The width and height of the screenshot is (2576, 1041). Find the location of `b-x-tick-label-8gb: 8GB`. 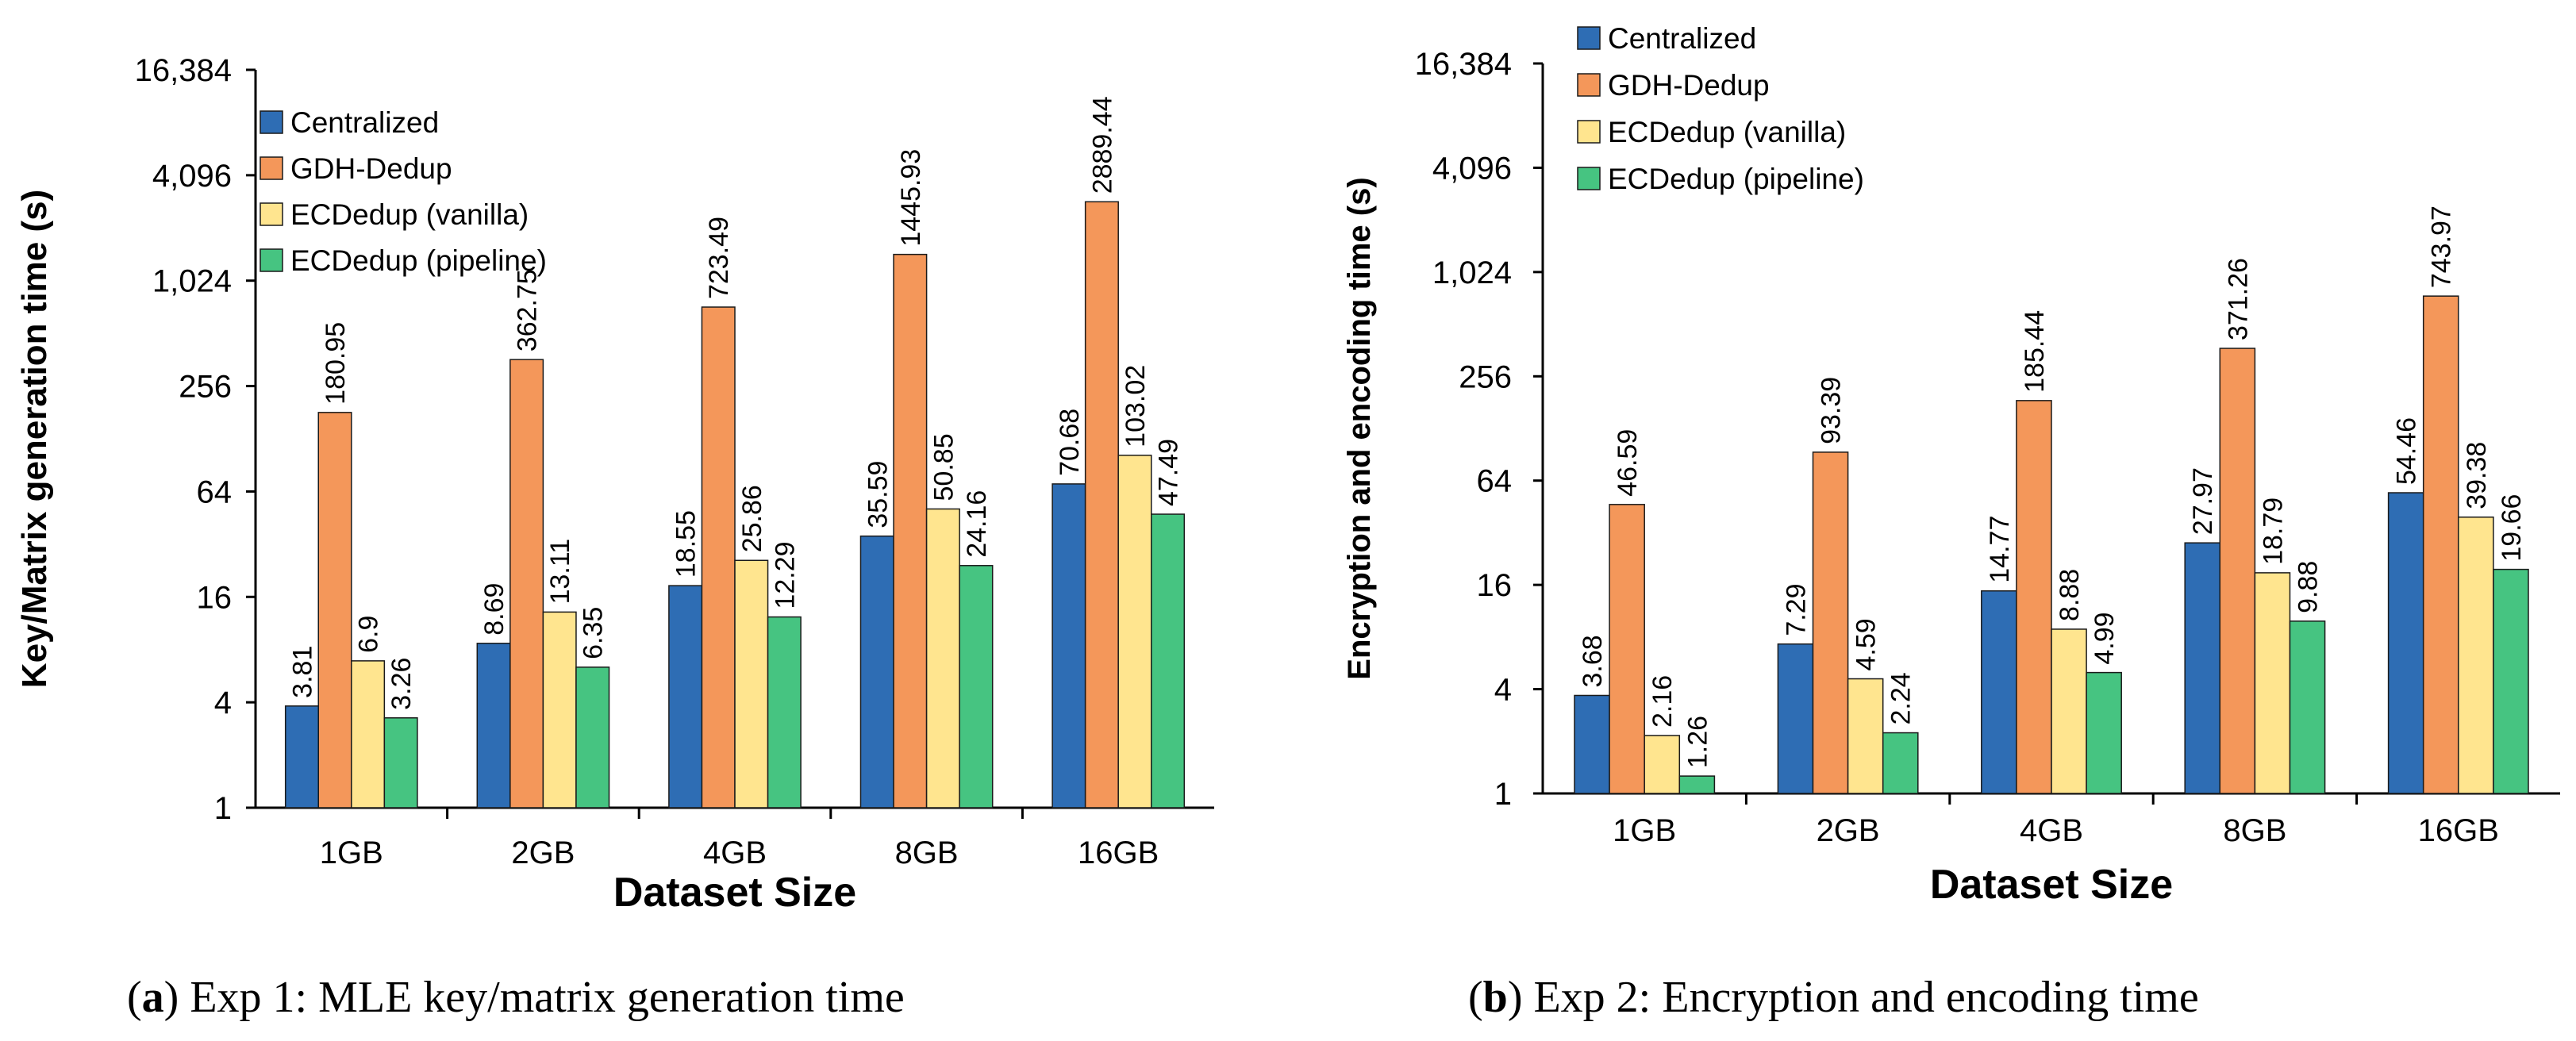

b-x-tick-label-8gb: 8GB is located at coordinates (2254, 830).